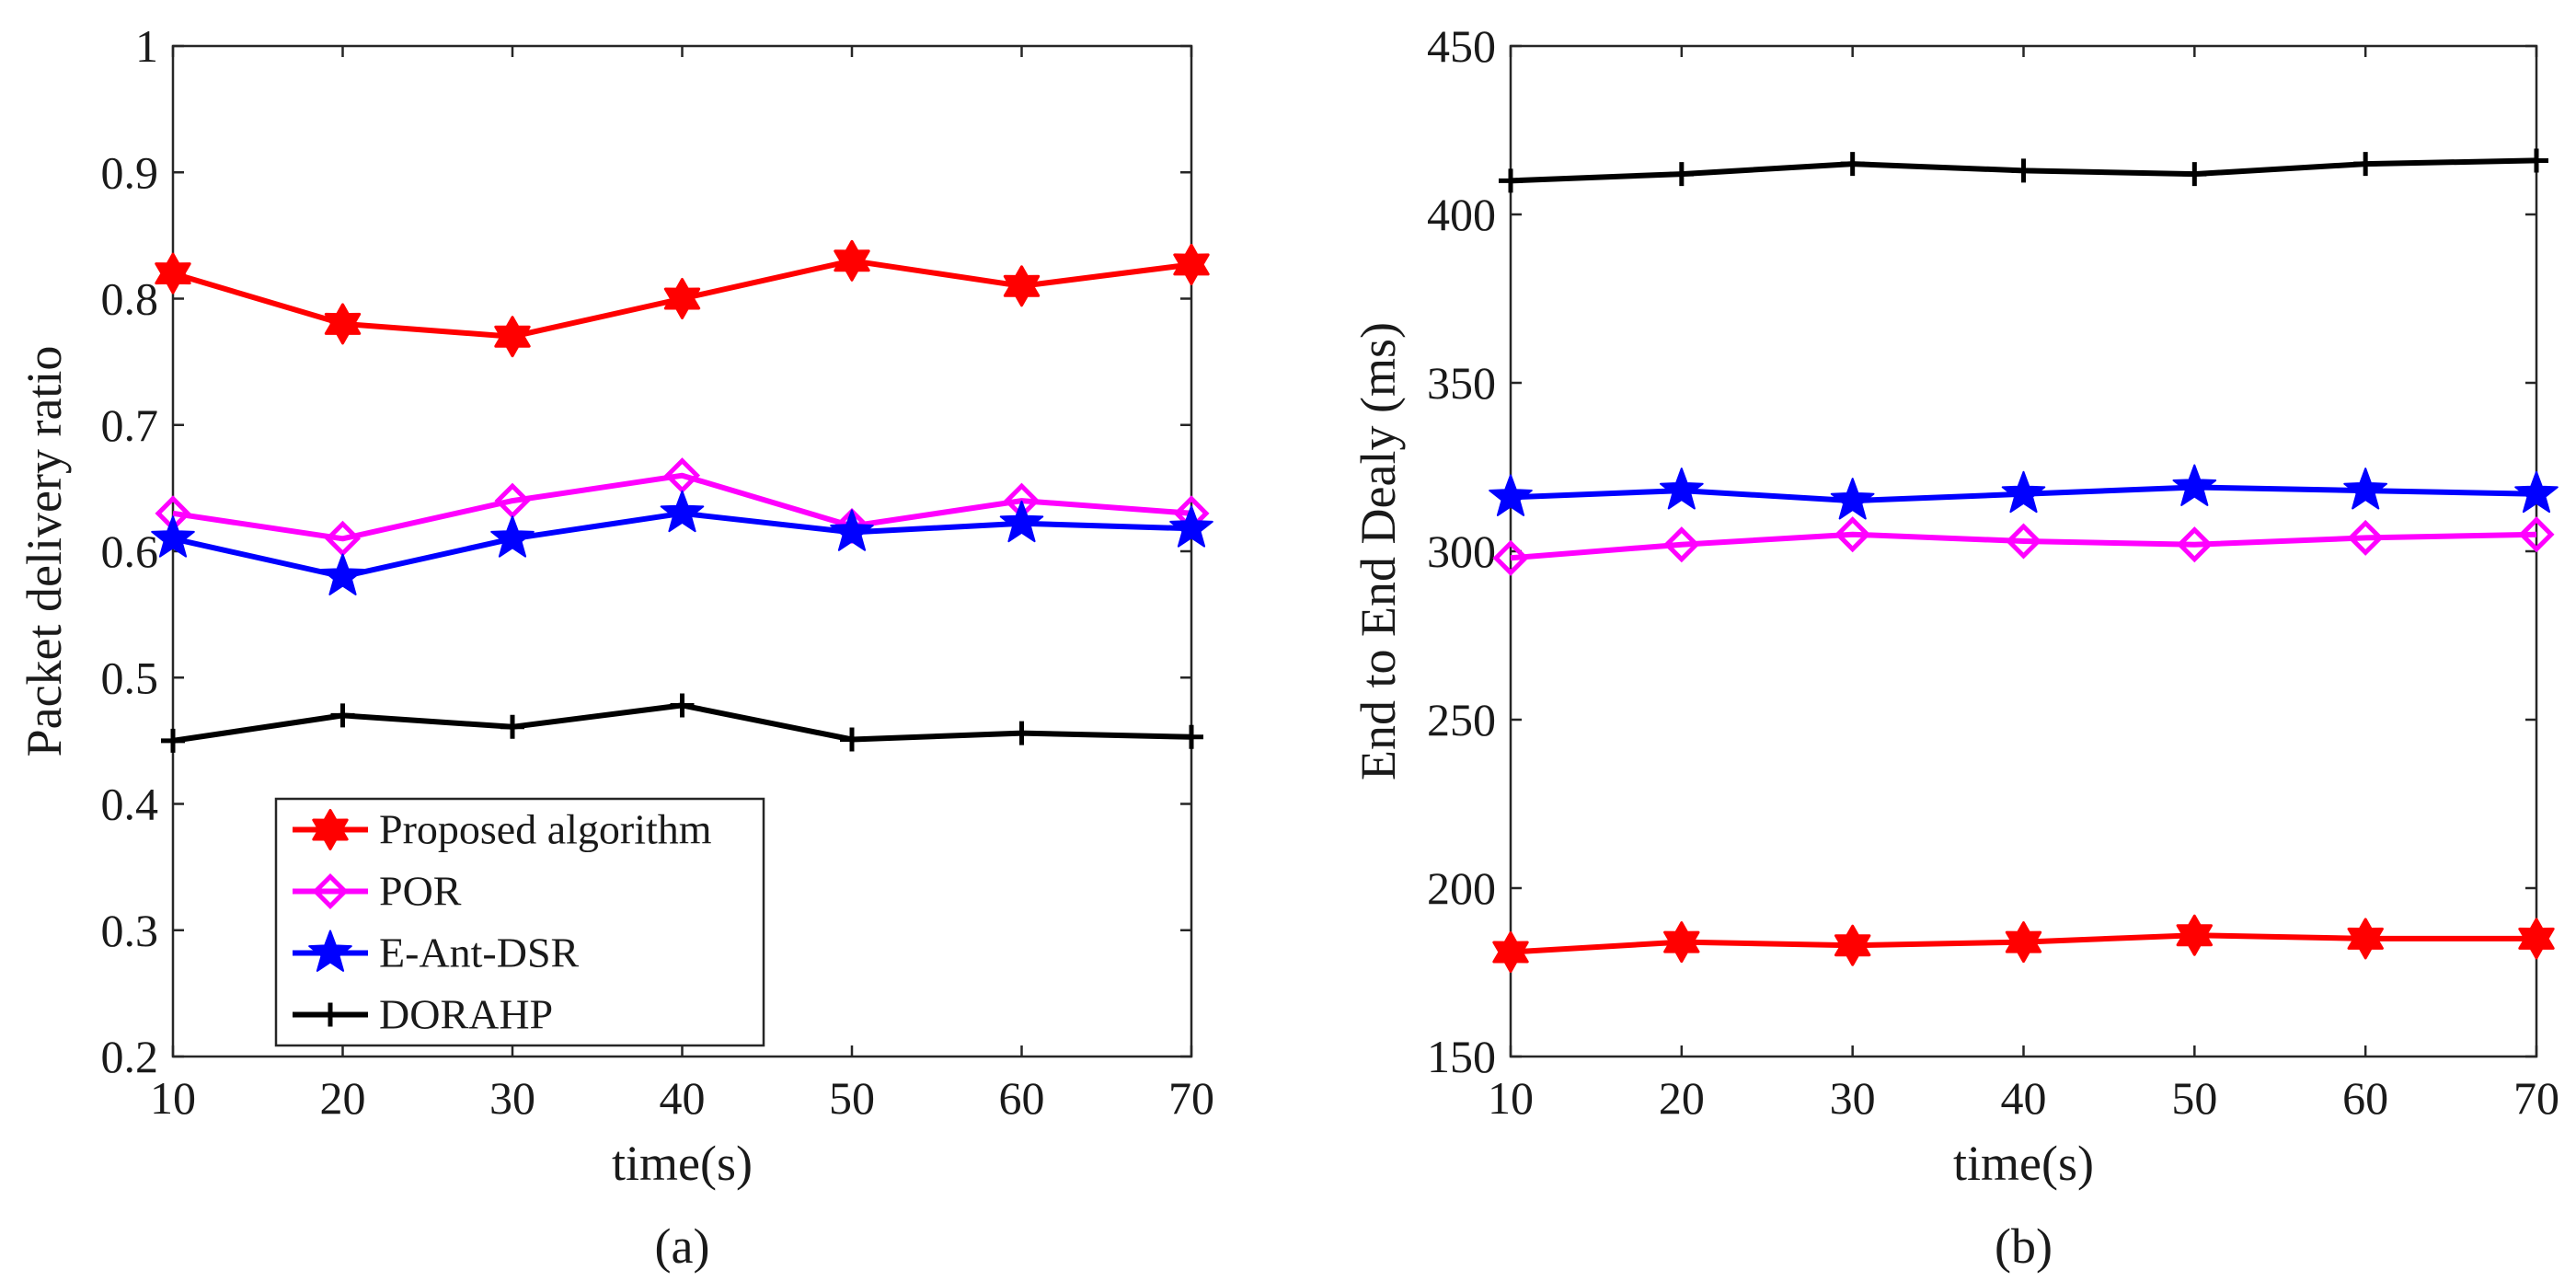  I want to click on y-axis-label: End to End Dealy (ms), so click(1378, 551).